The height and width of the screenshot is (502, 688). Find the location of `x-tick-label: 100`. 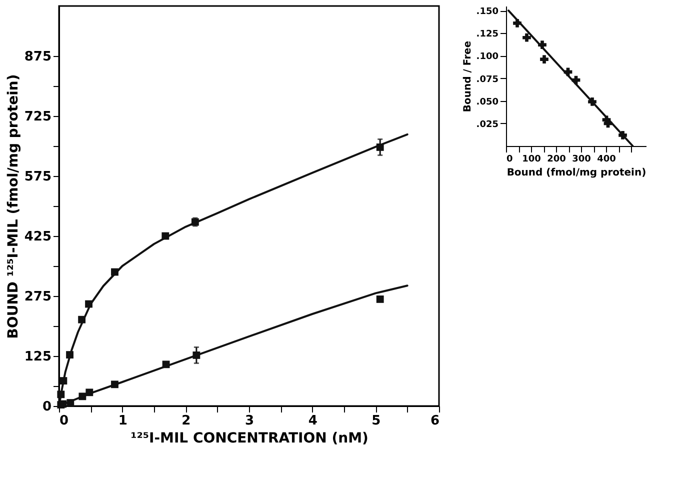

x-tick-label: 100 is located at coordinates (531, 159).